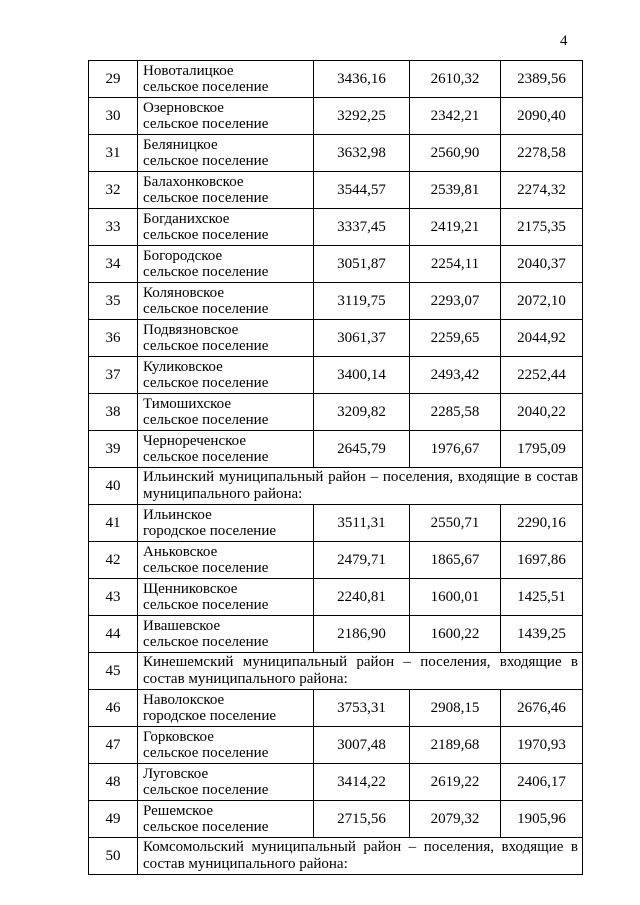 This screenshot has height=905, width=640. I want to click on settlement-name-cell: Чернореченское сельское поселение, so click(225, 449).